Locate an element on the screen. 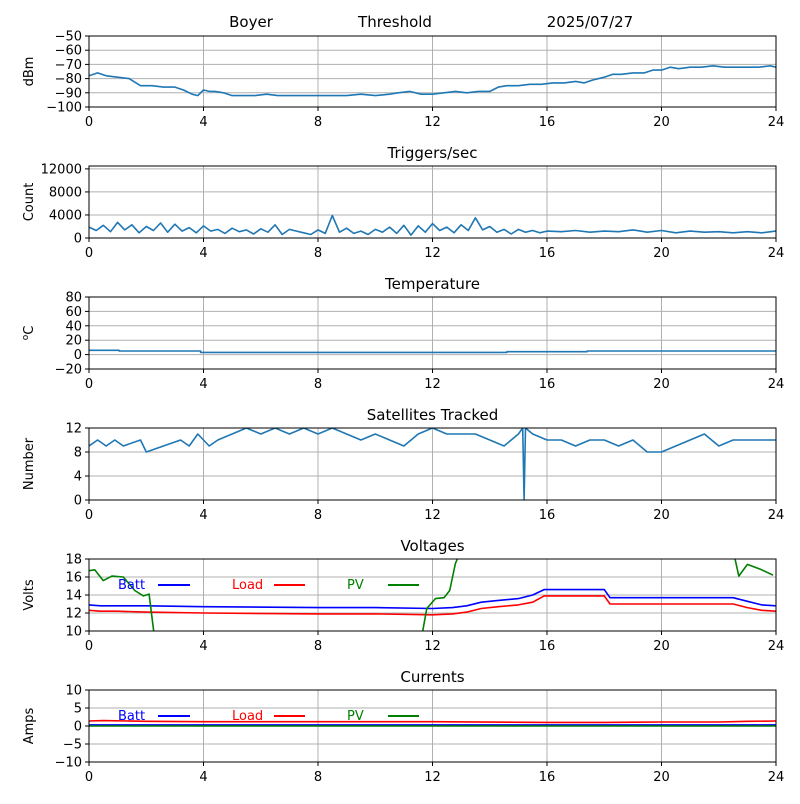 This screenshot has width=800, height=804. y-tick-label: 8000 is located at coordinates (65, 192).